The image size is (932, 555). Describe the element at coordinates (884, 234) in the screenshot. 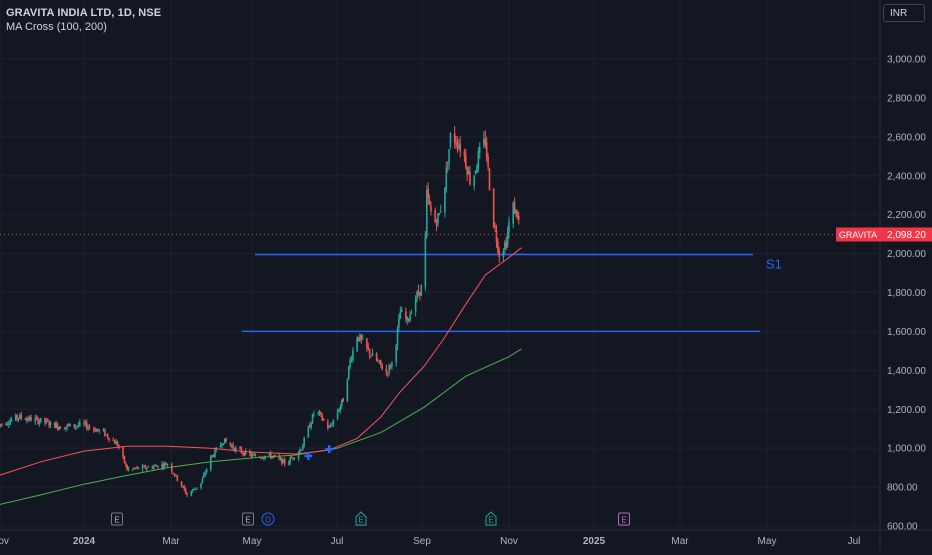

I see `last-price-tag: GRAVITA 2,098.20` at that location.